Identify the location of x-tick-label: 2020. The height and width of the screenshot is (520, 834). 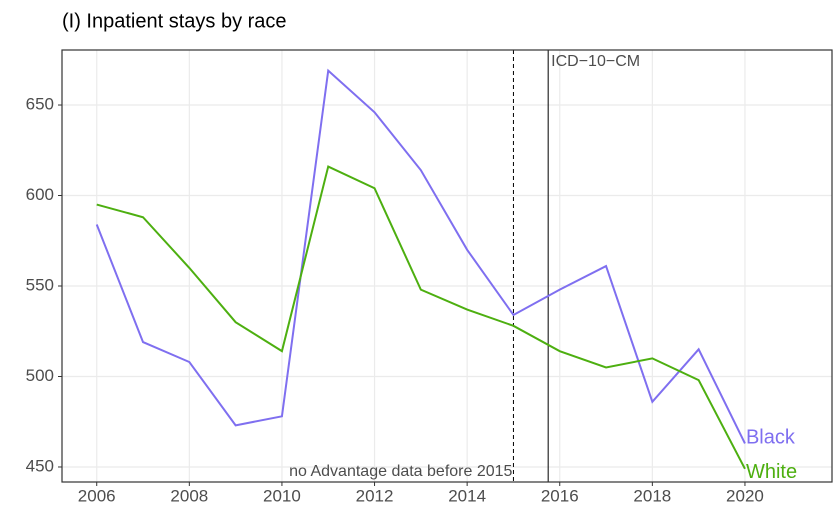
(745, 495).